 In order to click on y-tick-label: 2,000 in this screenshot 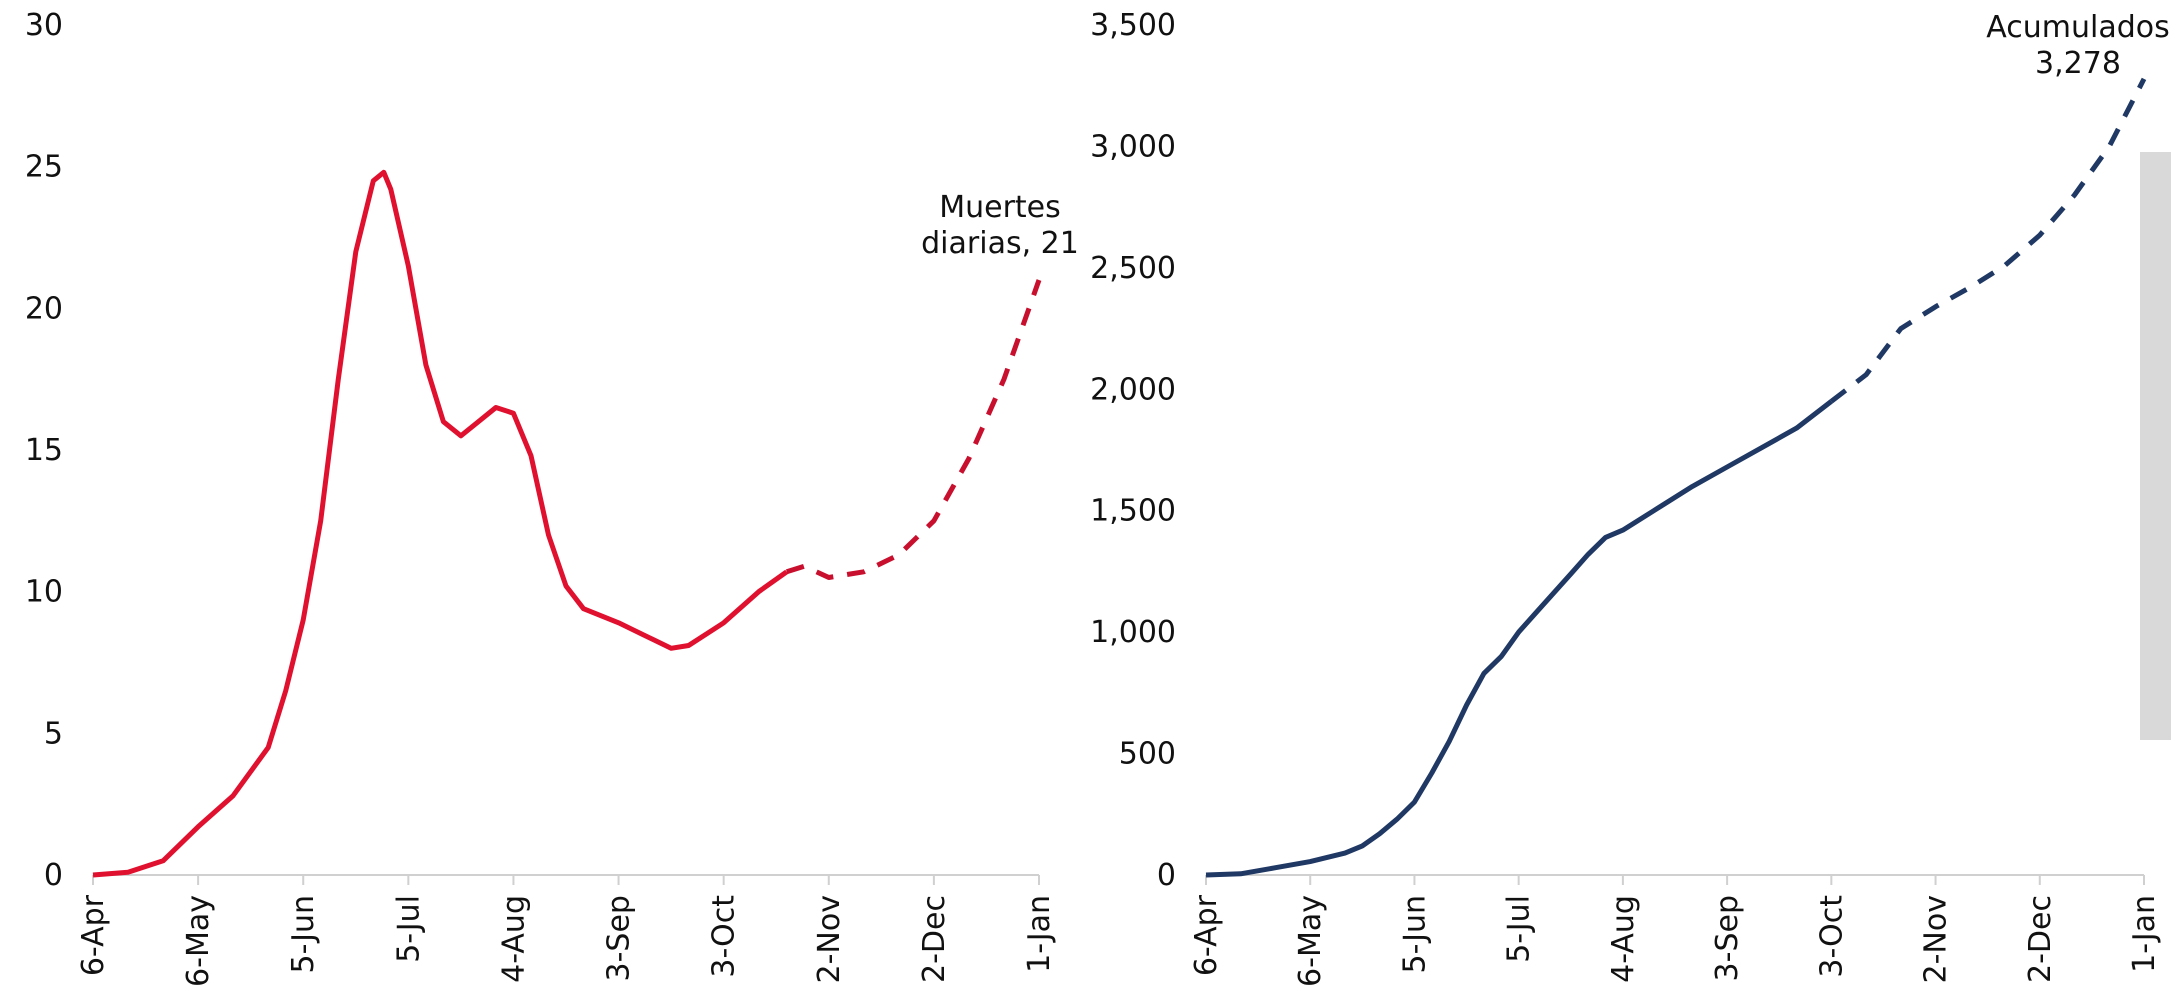, I will do `click(1133, 389)`.